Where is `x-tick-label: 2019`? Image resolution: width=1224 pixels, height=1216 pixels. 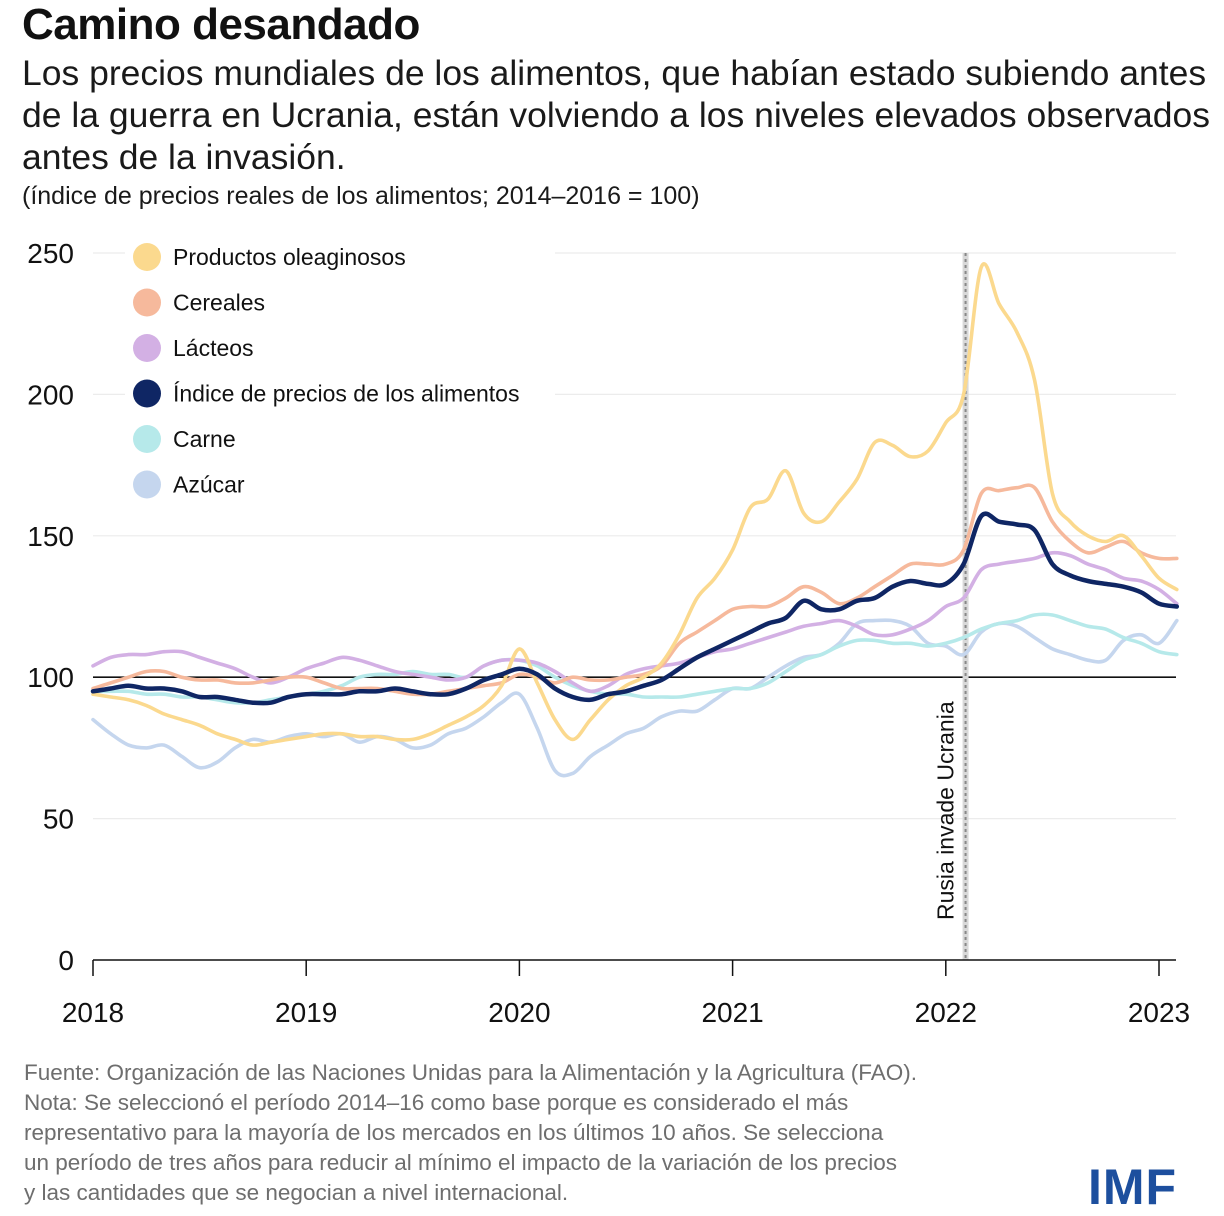 x-tick-label: 2019 is located at coordinates (306, 1012).